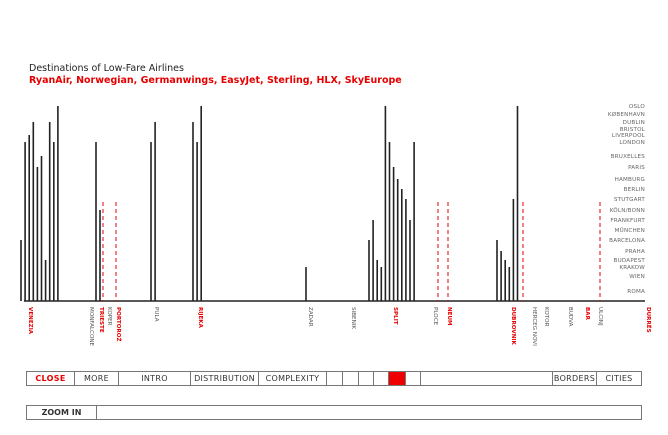 The height and width of the screenshot is (435, 668). Describe the element at coordinates (575, 378) in the screenshot. I see `borders-button: BORDERS` at that location.